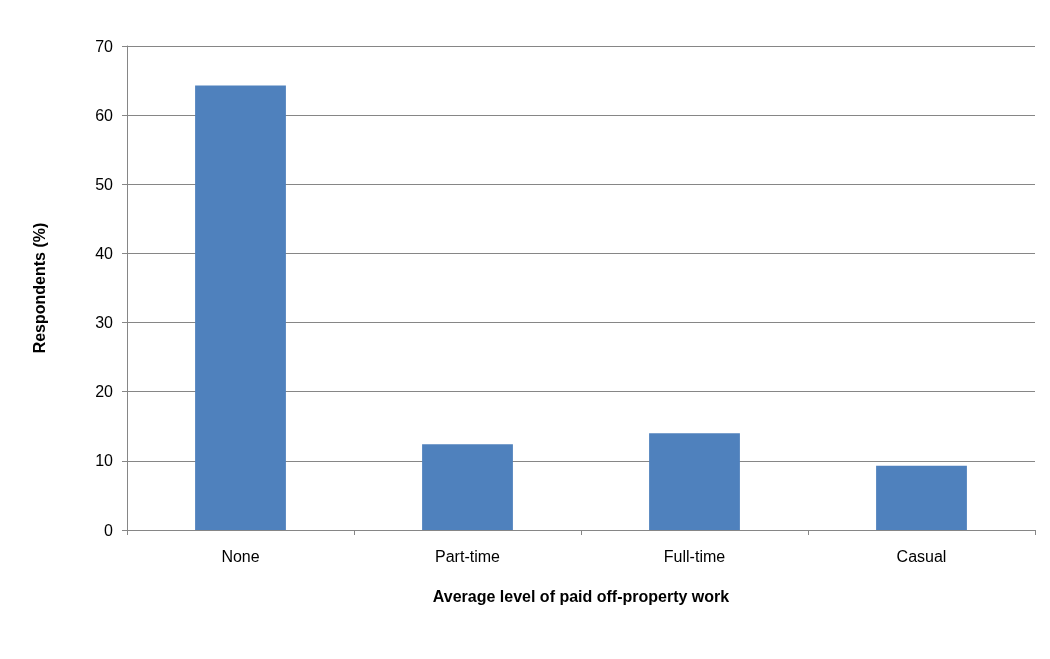 The width and height of the screenshot is (1050, 659). Describe the element at coordinates (104, 392) in the screenshot. I see `y-tick-label: 20` at that location.